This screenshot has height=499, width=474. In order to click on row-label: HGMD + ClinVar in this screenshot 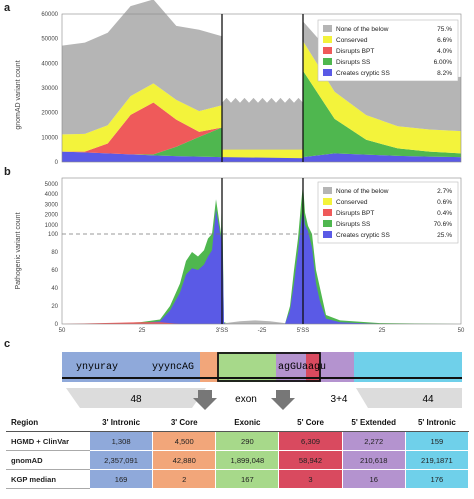, I will do `click(48, 441)`.